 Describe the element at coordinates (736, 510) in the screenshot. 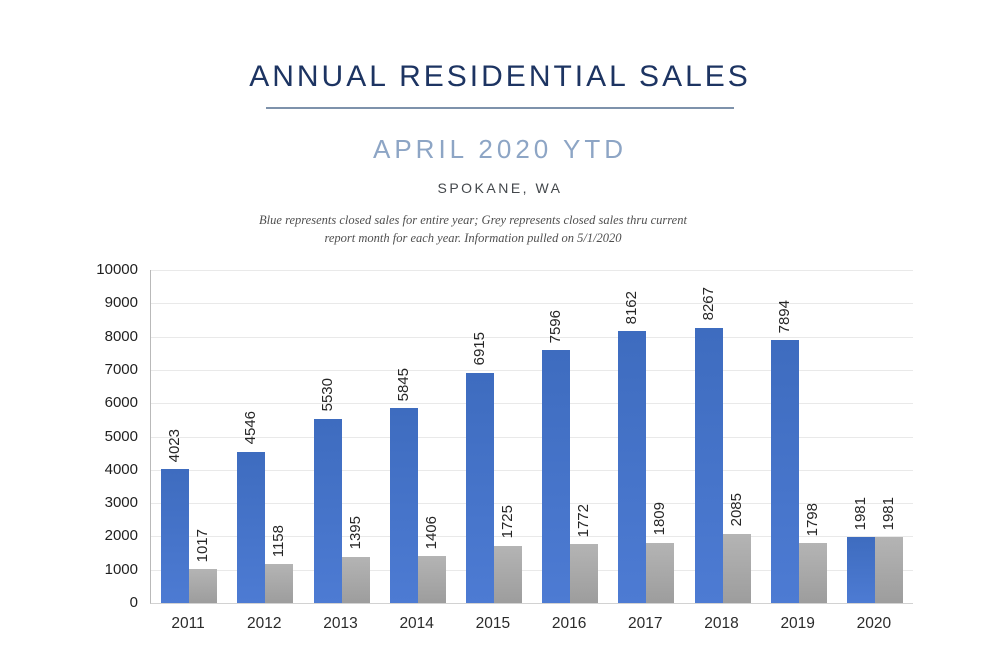

I see `bar-value-label: 2085` at that location.